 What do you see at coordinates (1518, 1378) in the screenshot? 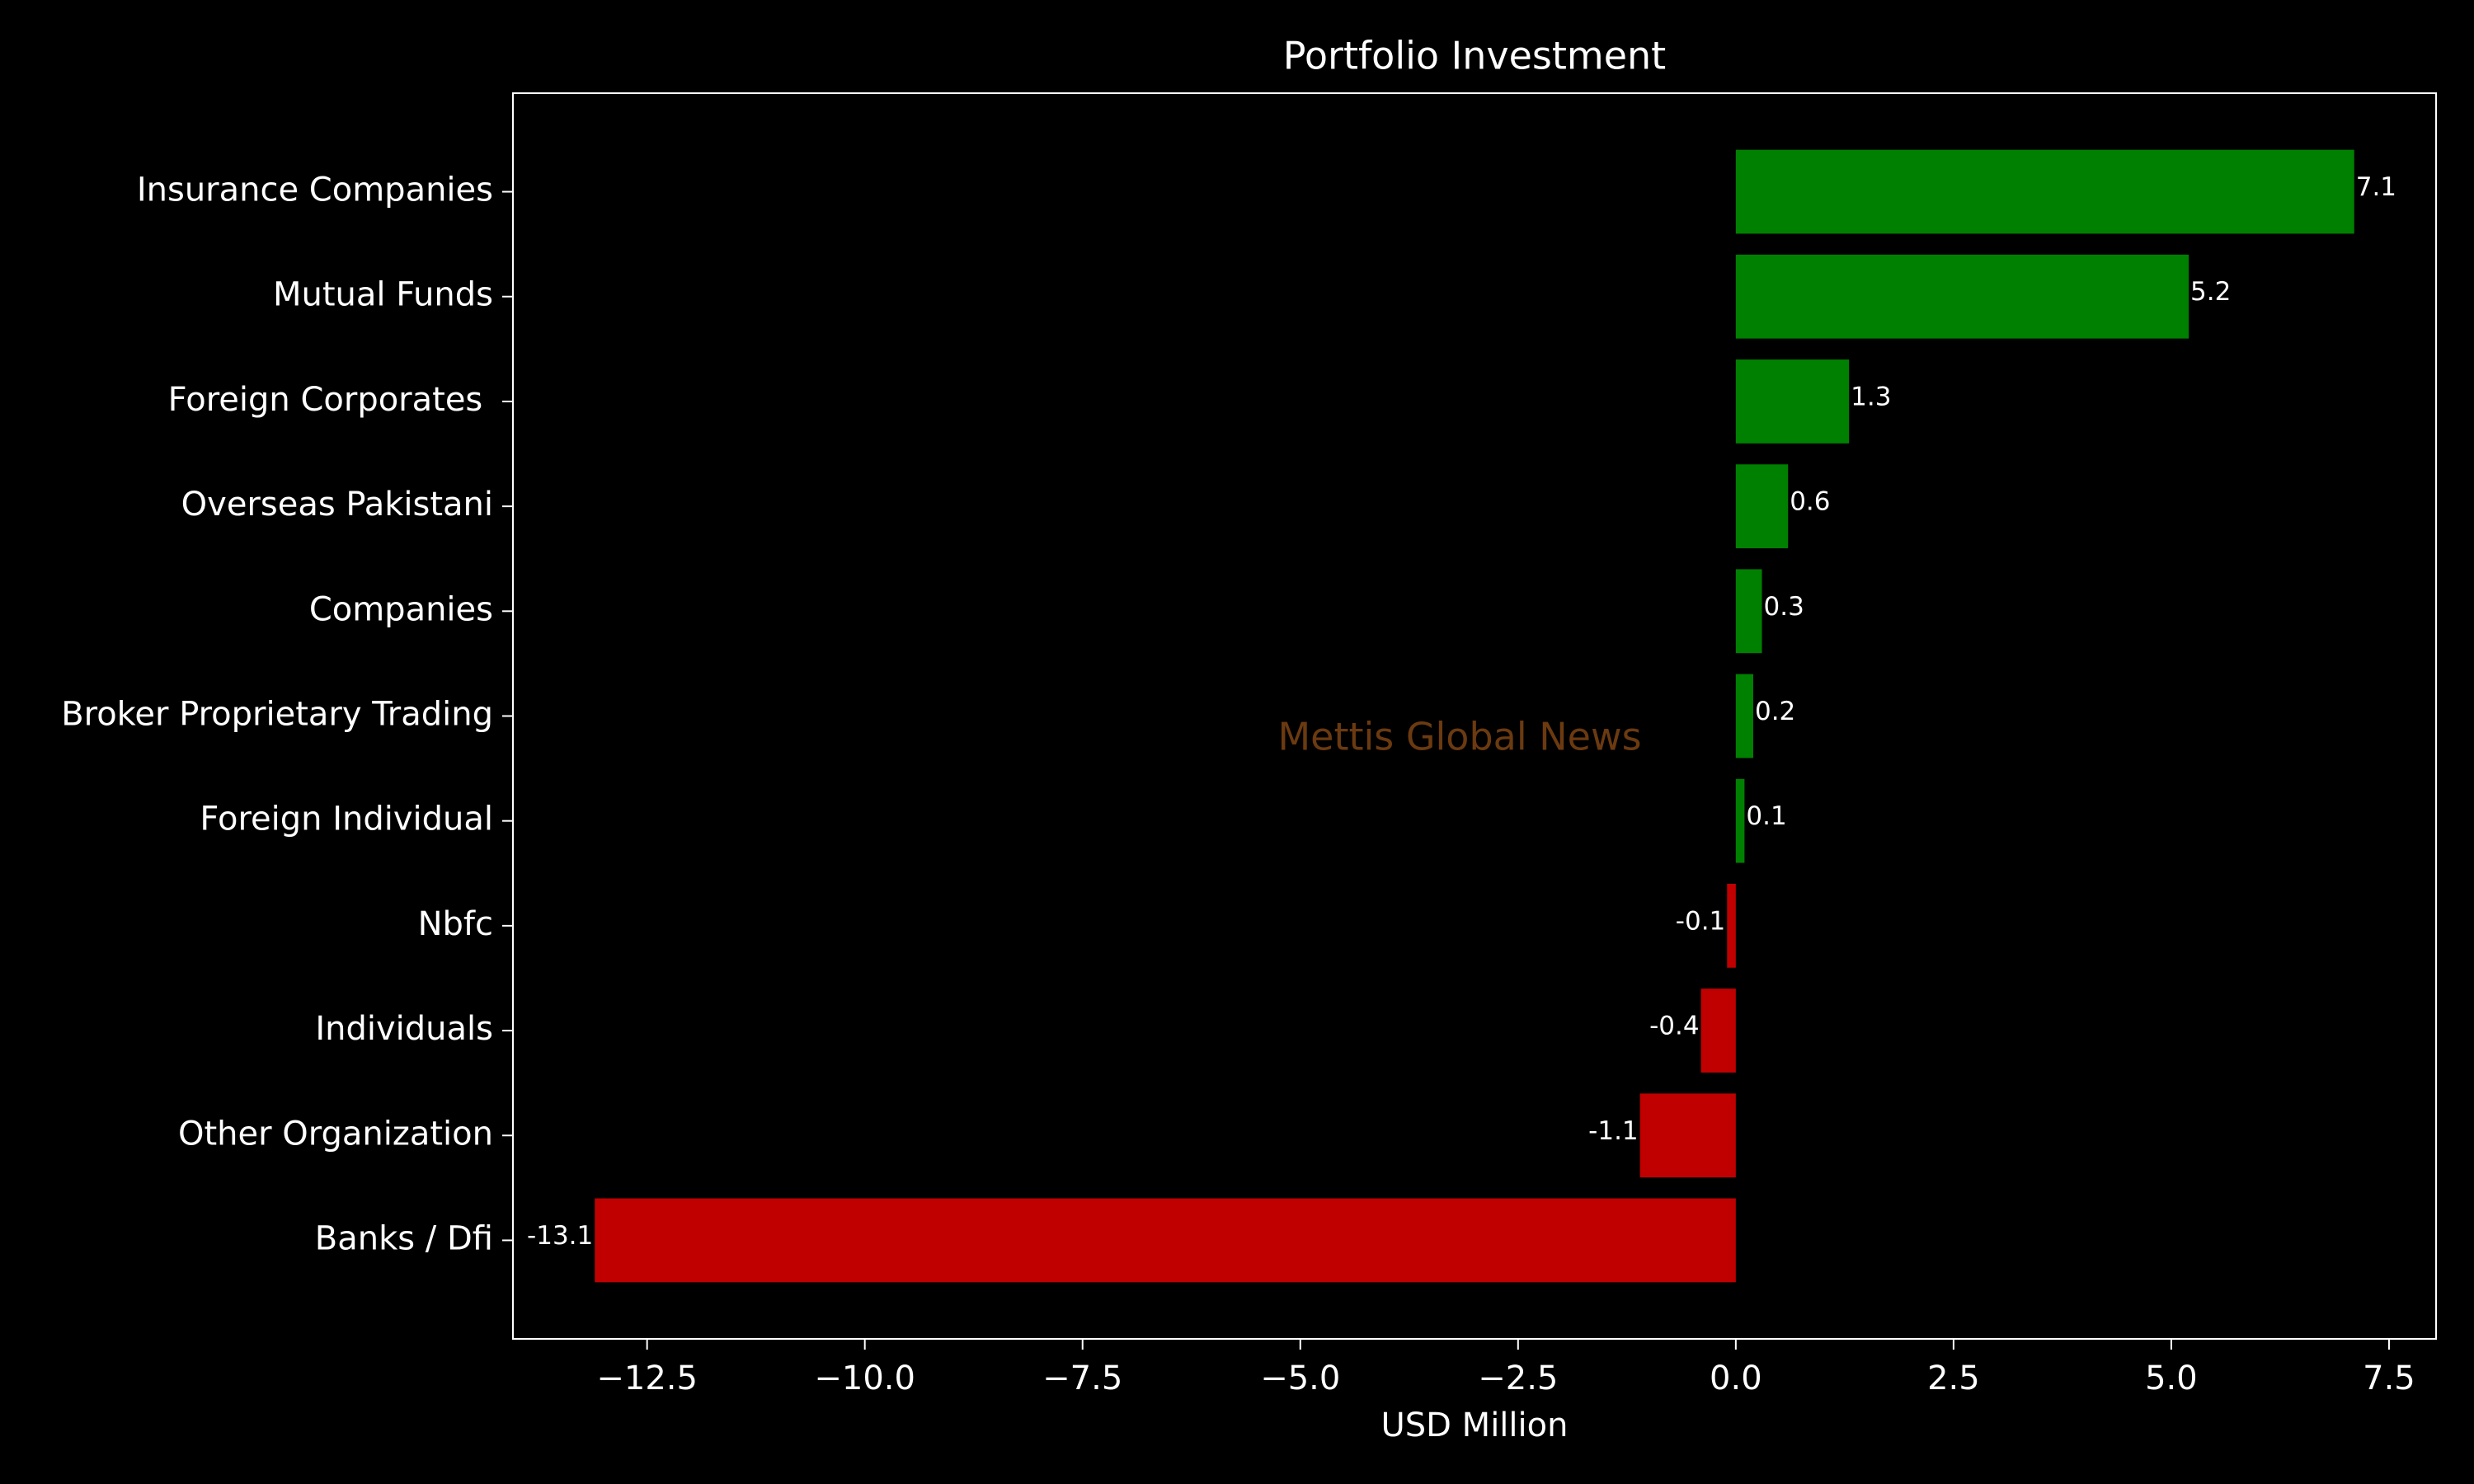
I see `x-tick-label: −2.5` at bounding box center [1518, 1378].